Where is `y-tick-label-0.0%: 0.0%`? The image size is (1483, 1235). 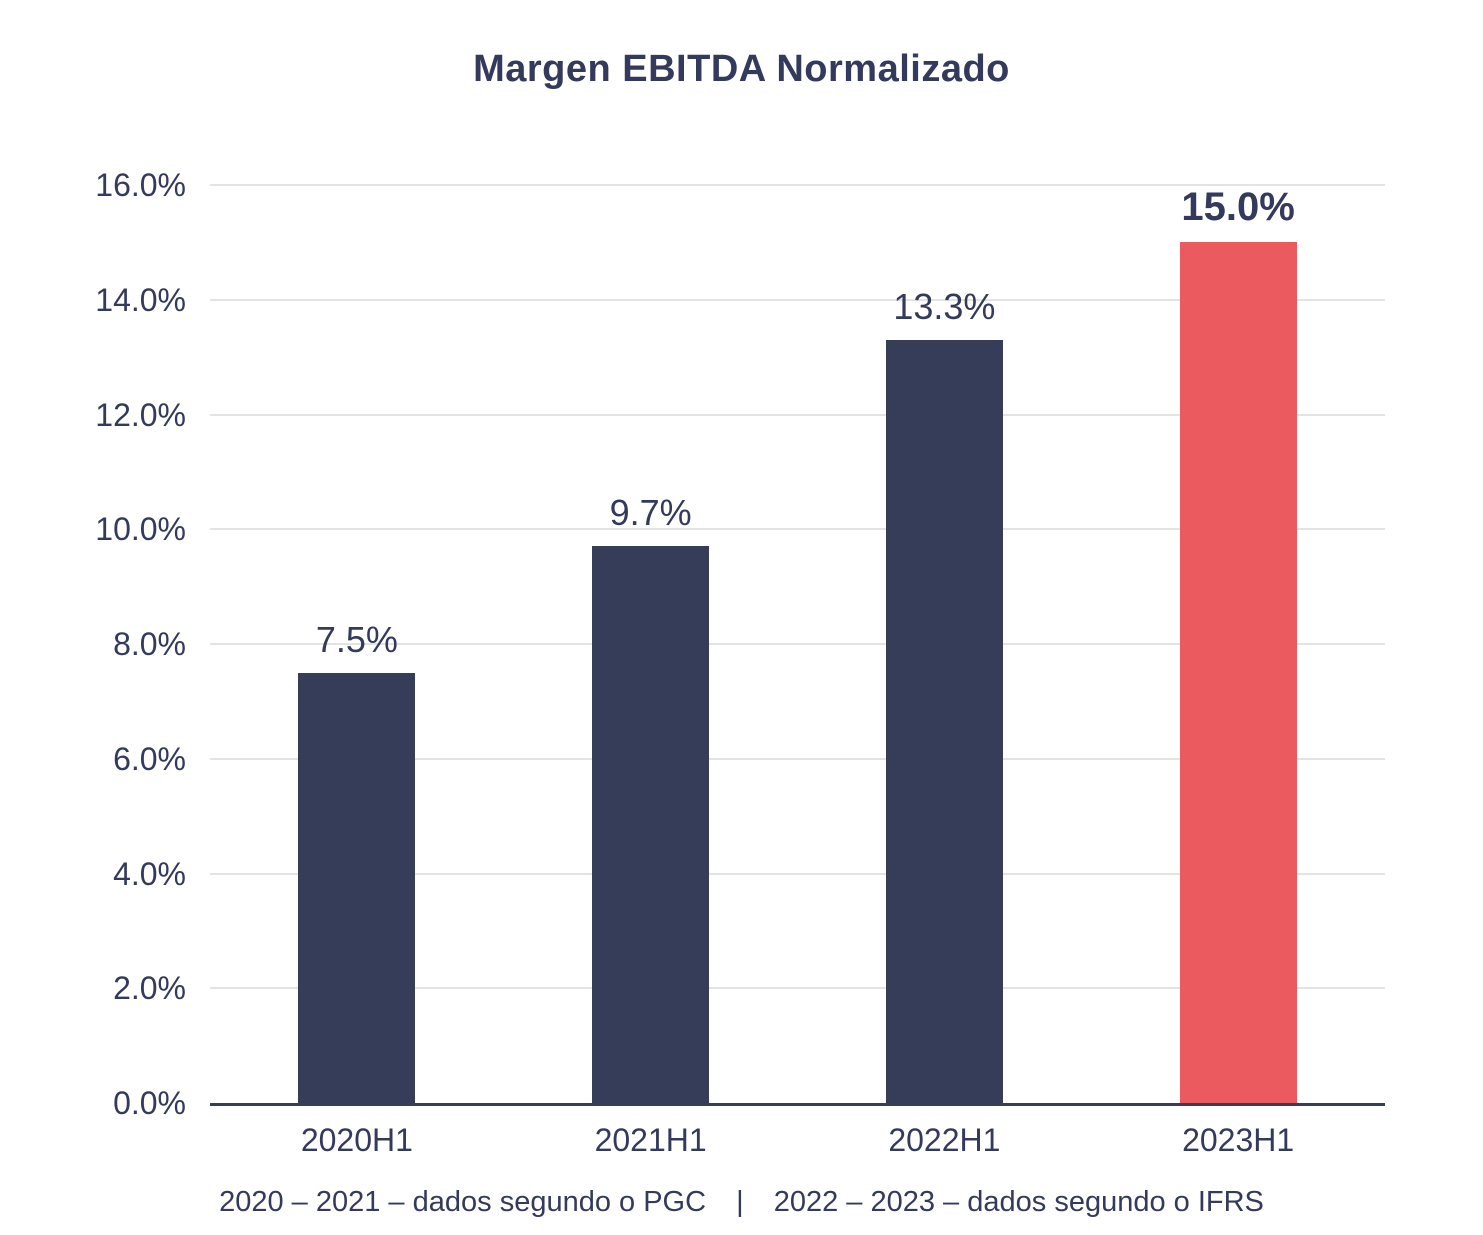 y-tick-label-0.0%: 0.0% is located at coordinates (149, 1103).